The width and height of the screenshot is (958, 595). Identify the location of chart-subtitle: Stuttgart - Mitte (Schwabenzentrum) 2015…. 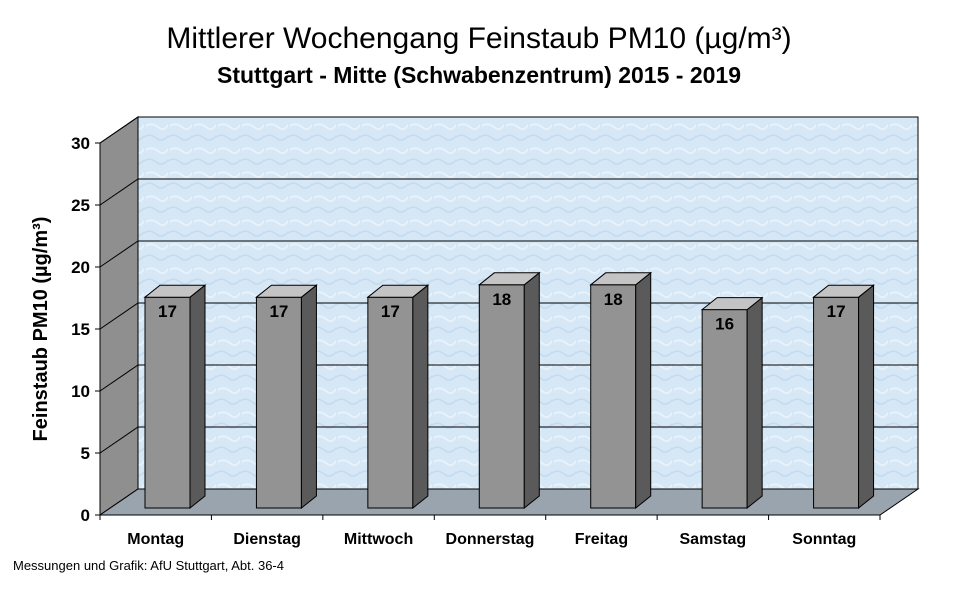
(479, 75).